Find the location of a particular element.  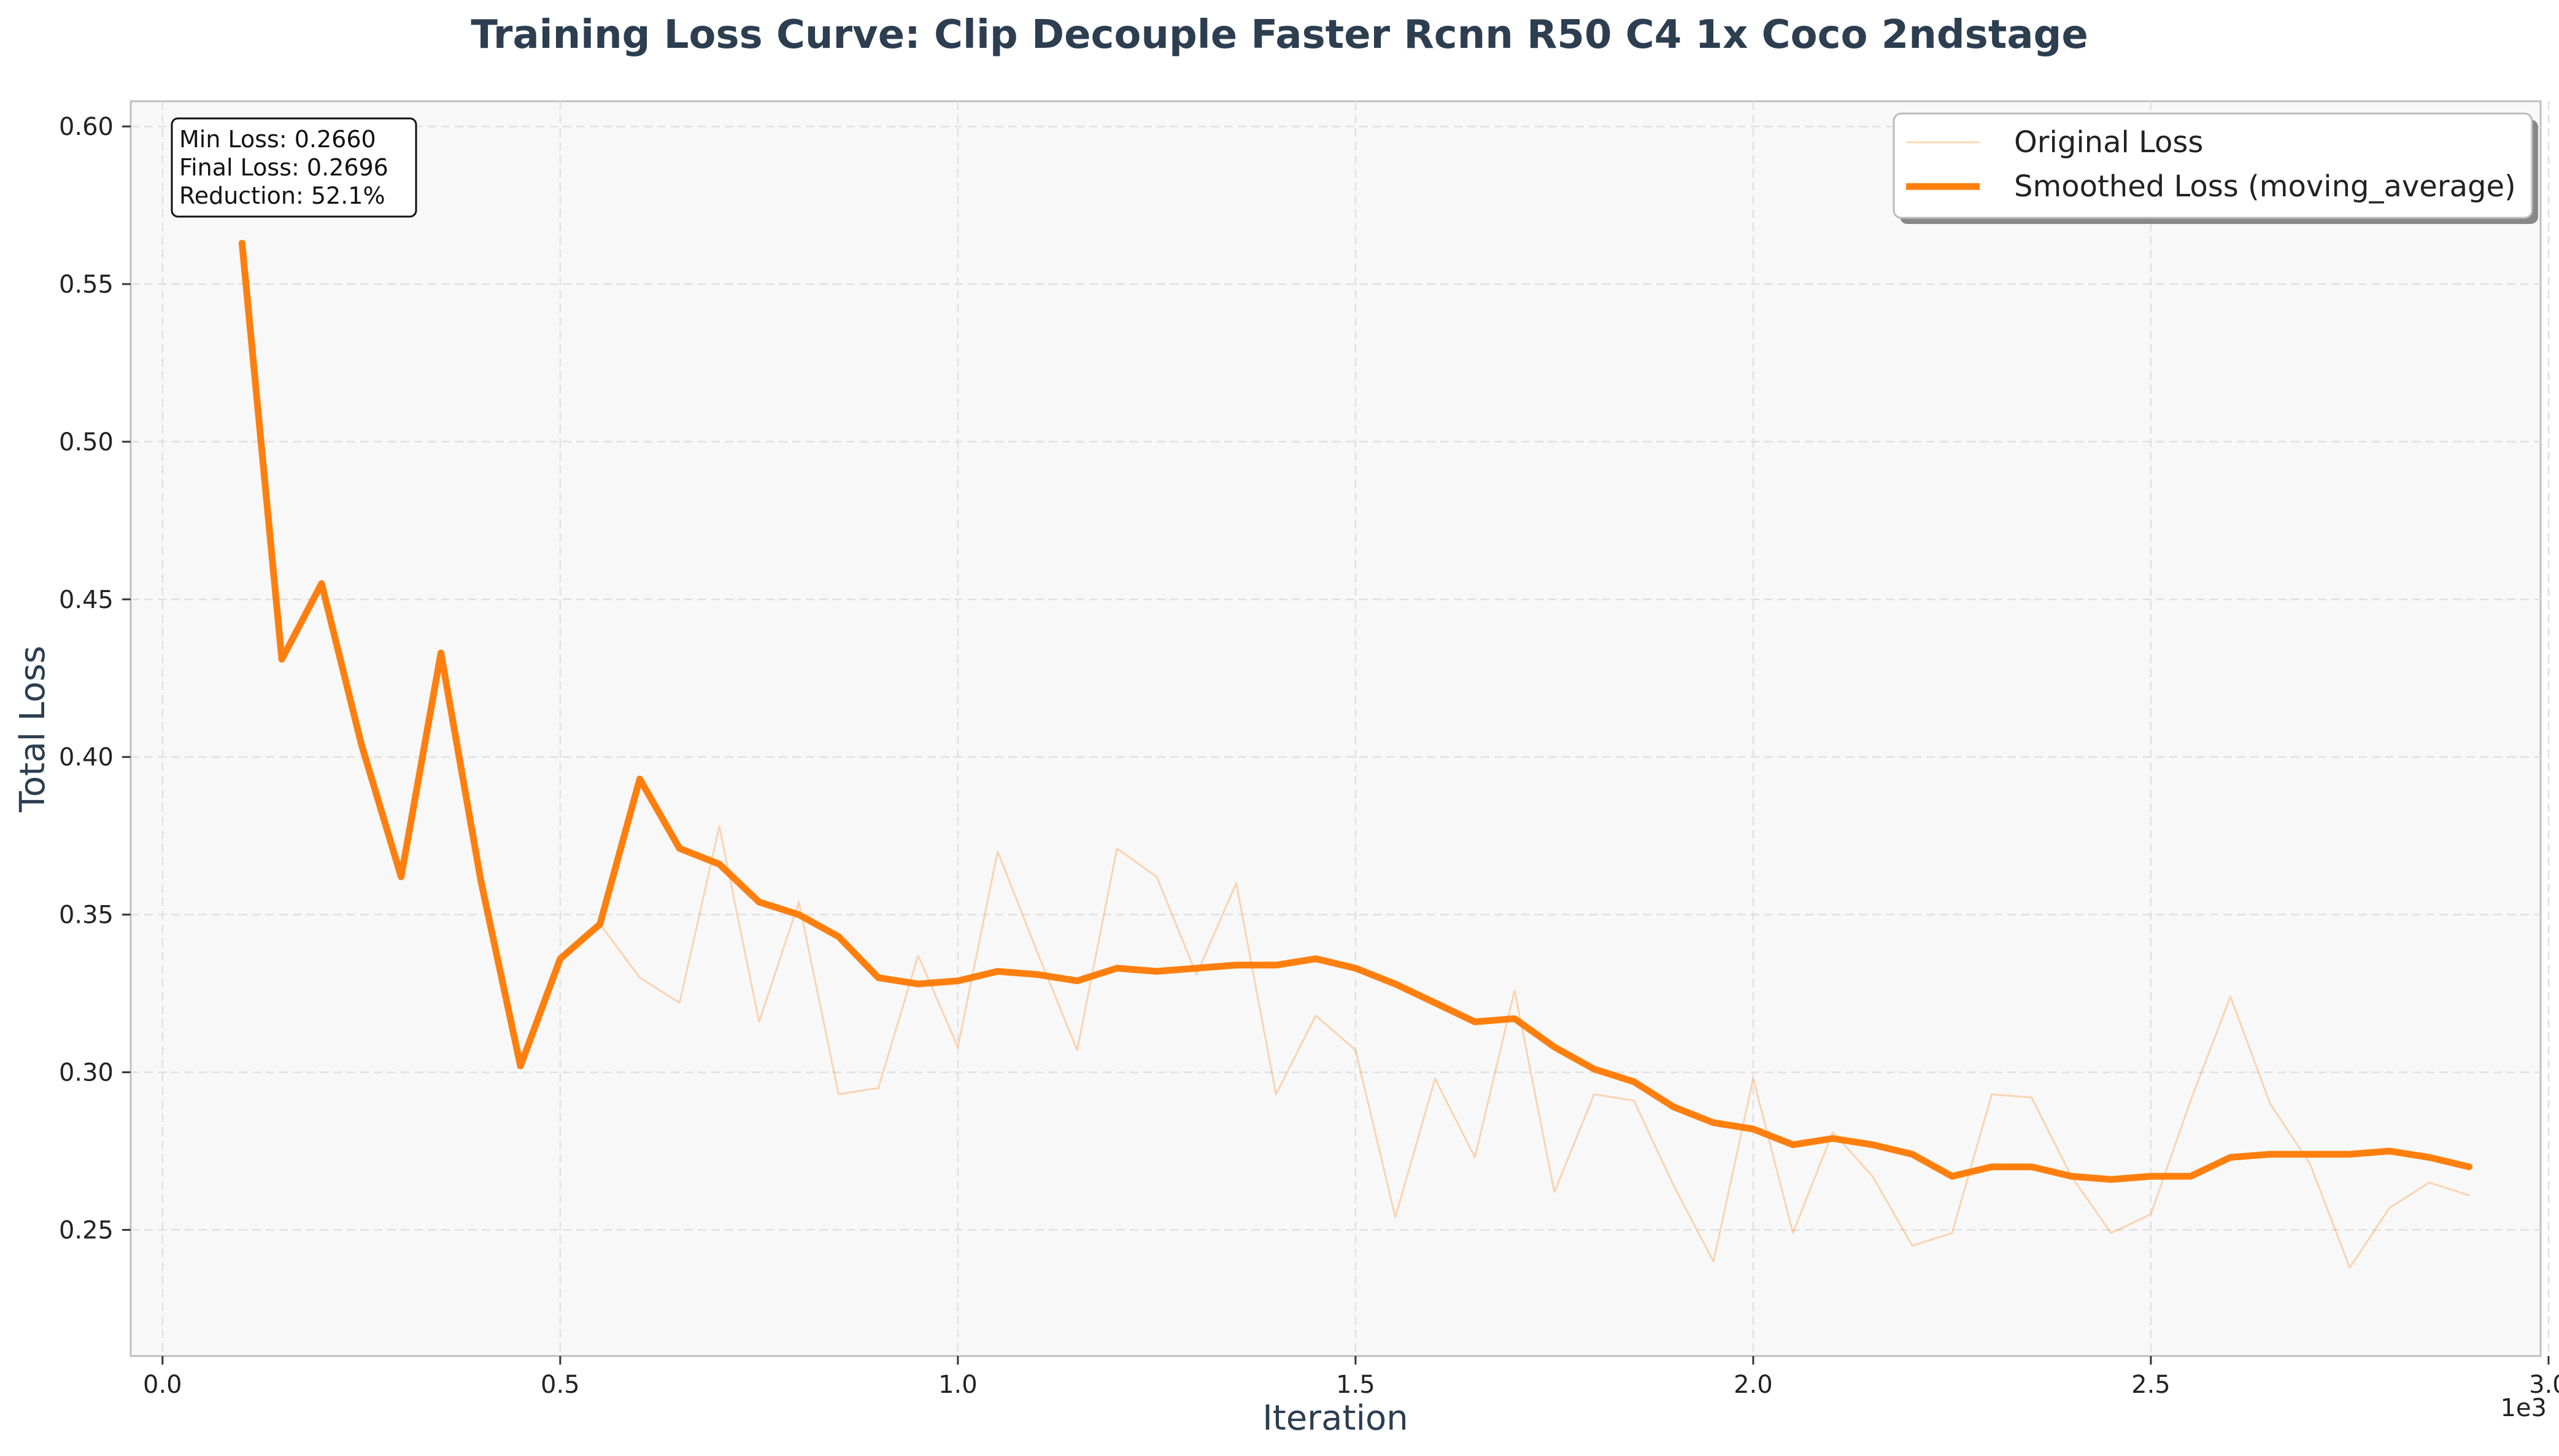

x-axis-label: Iteration is located at coordinates (1335, 1418).